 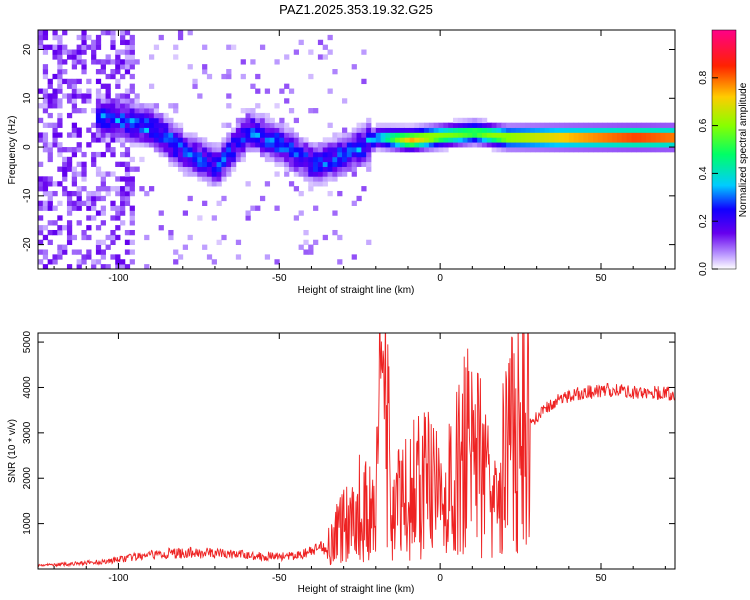 What do you see at coordinates (724, 149) in the screenshot?
I see `colorbar-gradient` at bounding box center [724, 149].